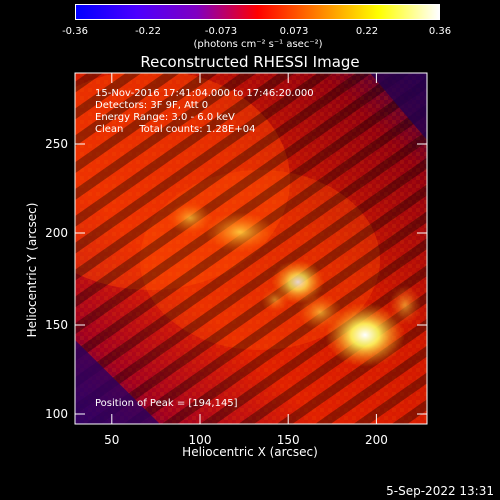  I want to click on colorbar-units-label: (photons cm⁻² s⁻¹ asec⁻²), so click(258, 44).